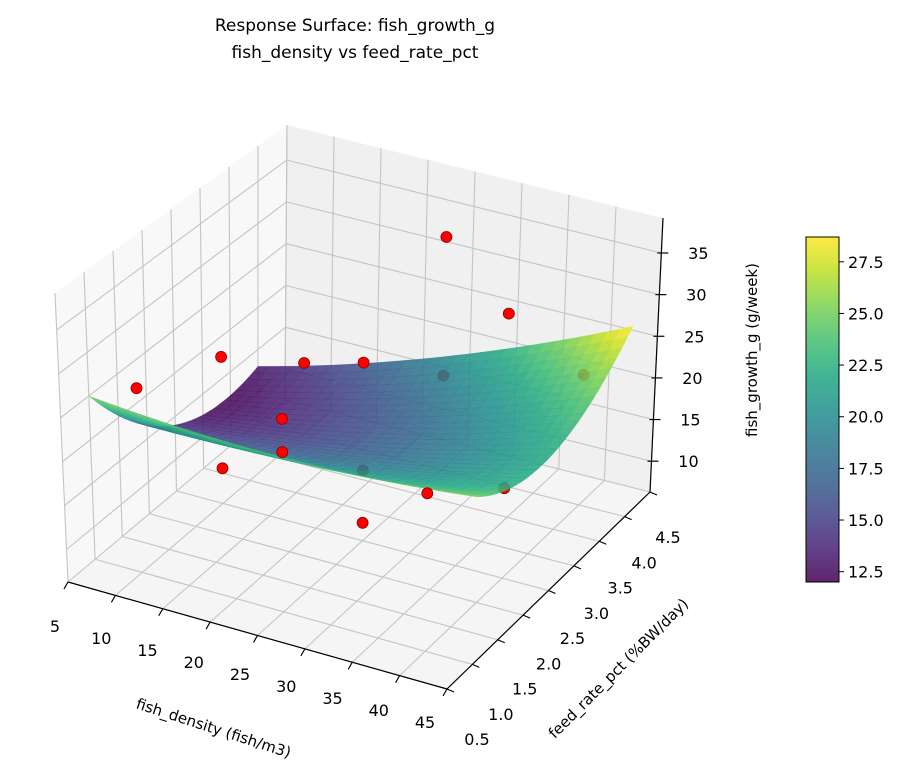  What do you see at coordinates (101, 638) in the screenshot?
I see `x-tick-label: 10` at bounding box center [101, 638].